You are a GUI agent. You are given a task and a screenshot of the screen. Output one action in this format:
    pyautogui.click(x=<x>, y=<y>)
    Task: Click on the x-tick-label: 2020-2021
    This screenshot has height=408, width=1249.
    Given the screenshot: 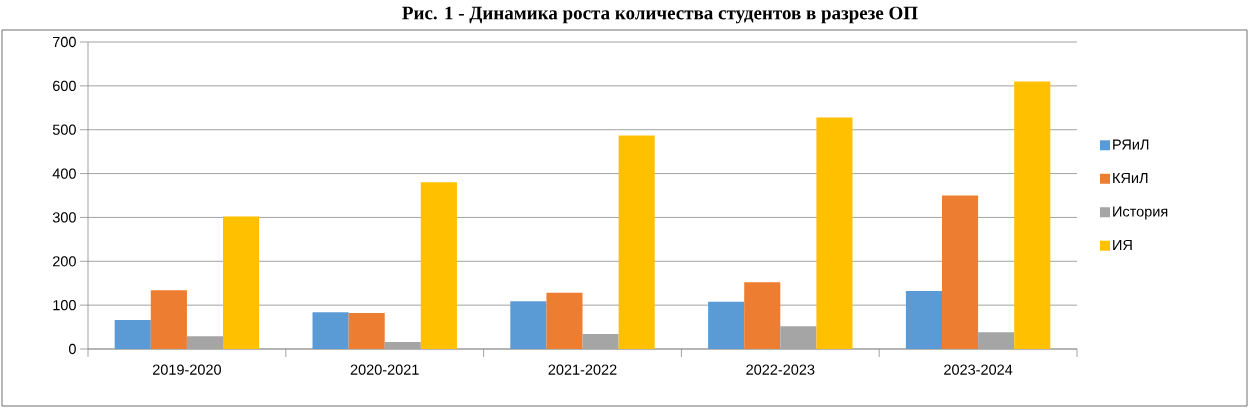 What is the action you would take?
    pyautogui.click(x=384, y=369)
    